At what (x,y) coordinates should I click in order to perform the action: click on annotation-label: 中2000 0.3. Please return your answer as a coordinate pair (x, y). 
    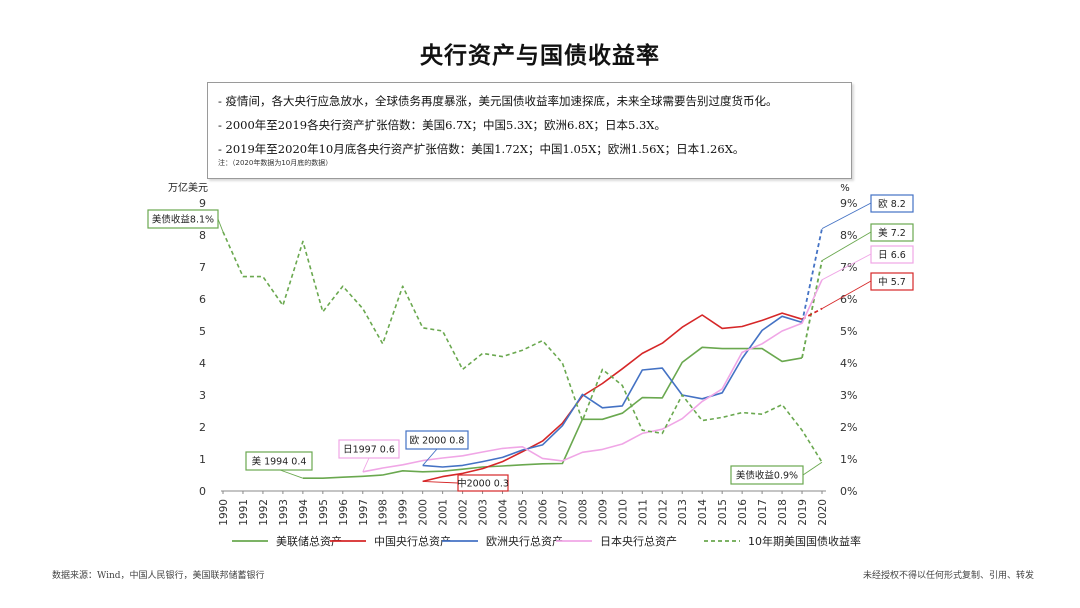
    Looking at the image, I should click on (483, 484).